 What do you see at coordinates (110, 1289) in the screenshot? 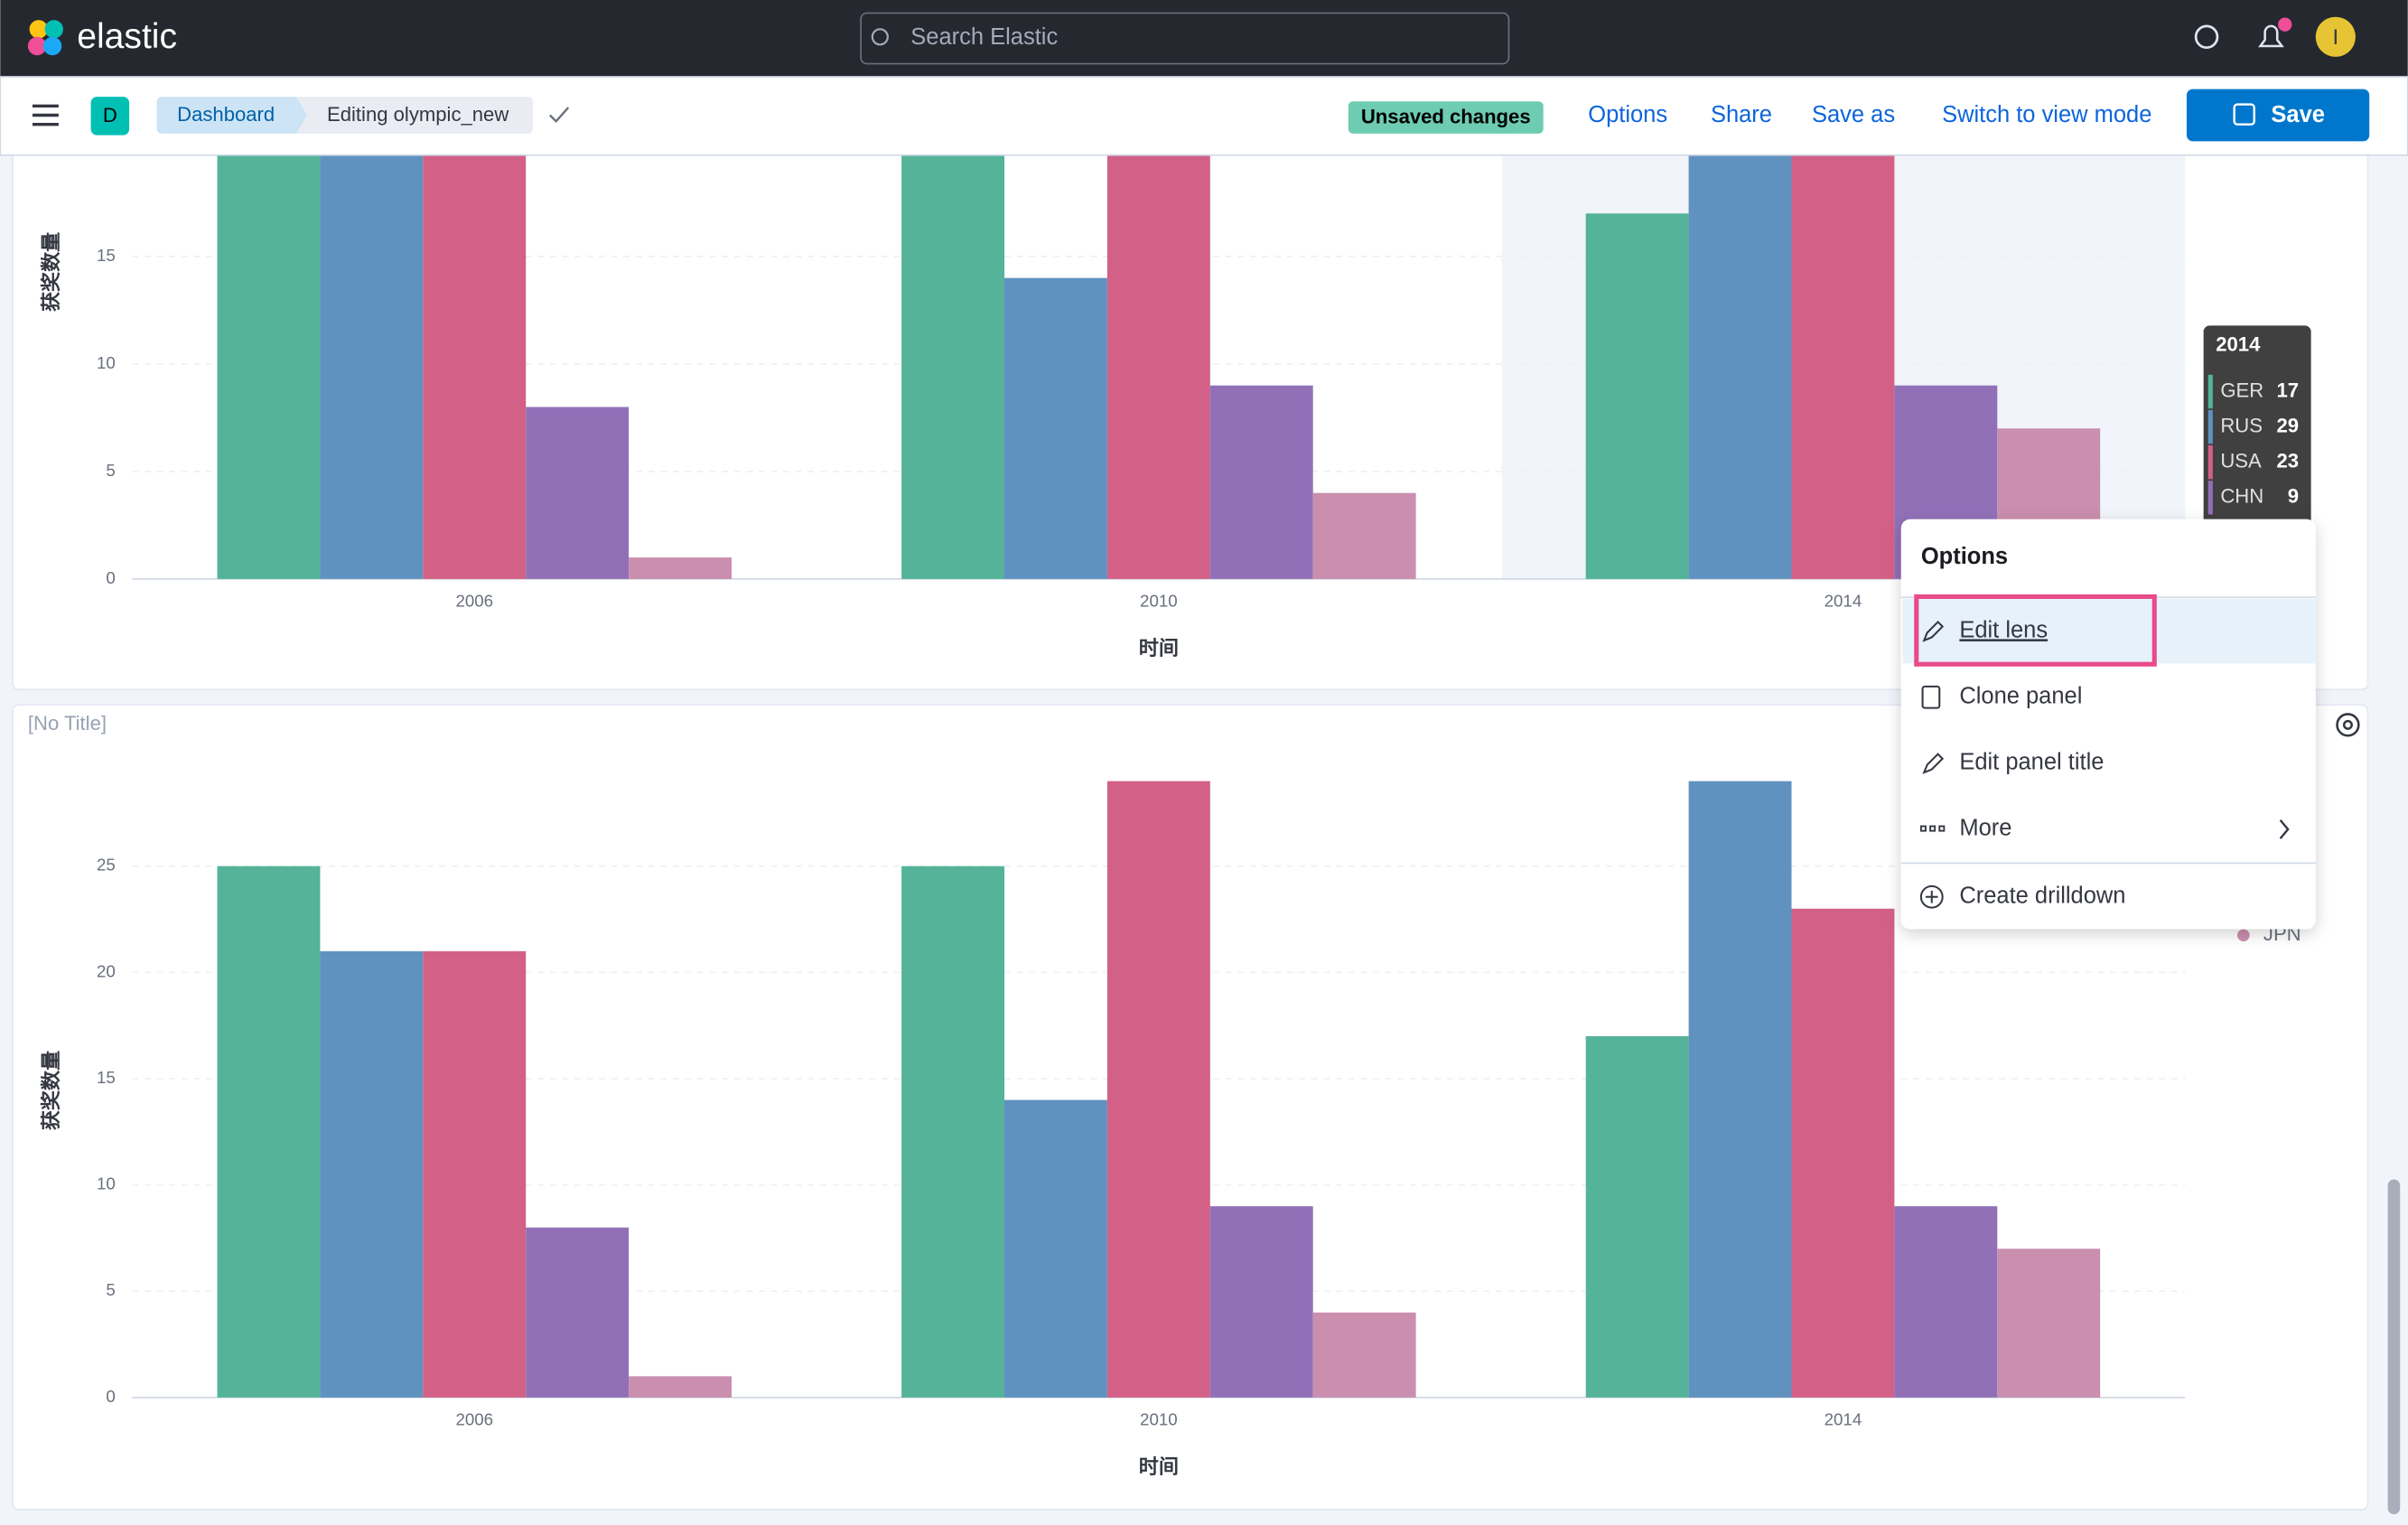
I see `y-tick-label: 5` at bounding box center [110, 1289].